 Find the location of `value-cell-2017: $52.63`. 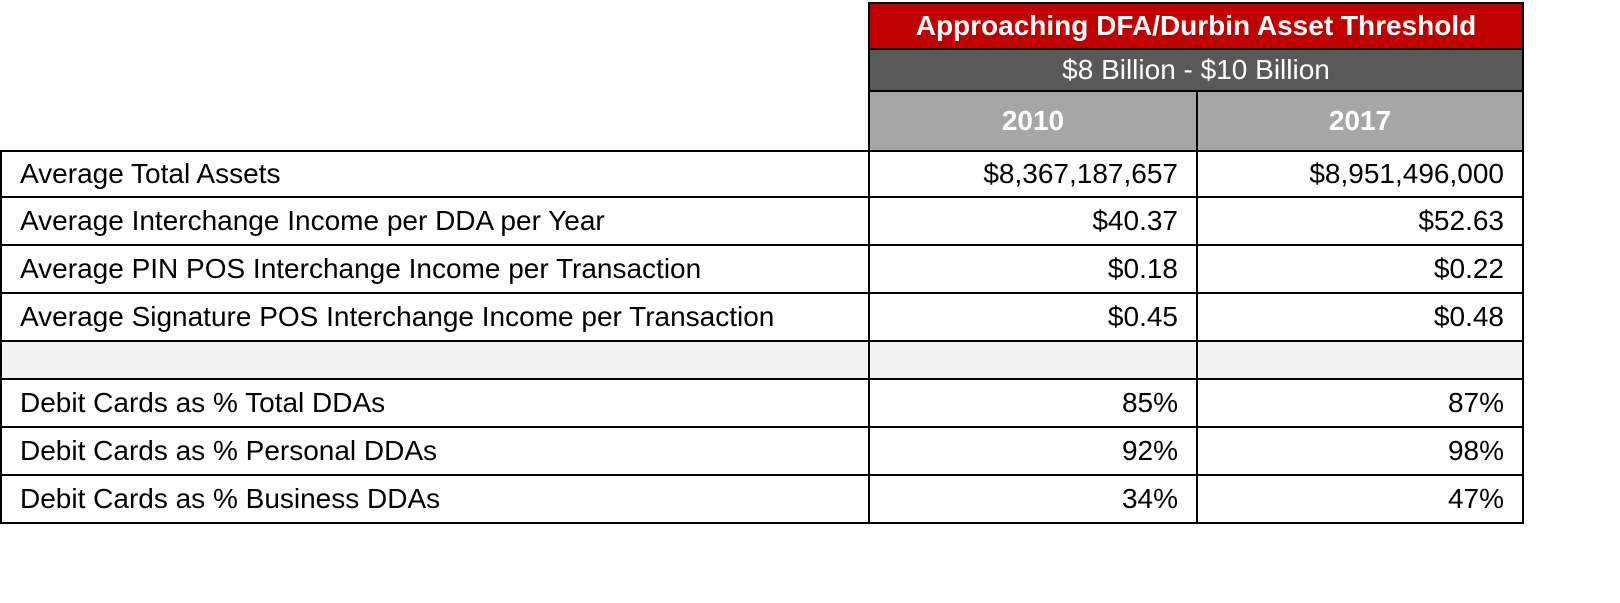

value-cell-2017: $52.63 is located at coordinates (1360, 222).